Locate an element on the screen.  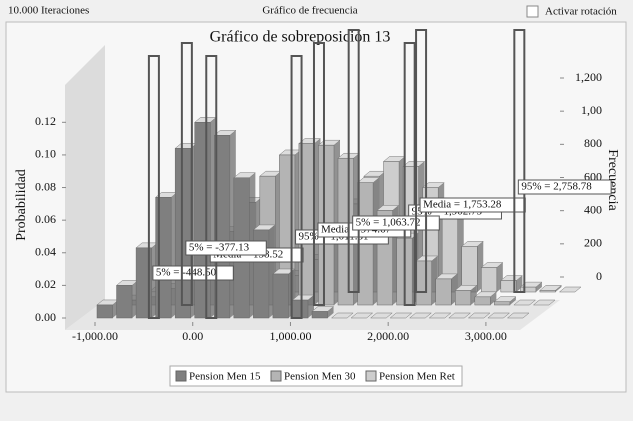
x-tick-label: -1,000.00 is located at coordinates (95, 336).